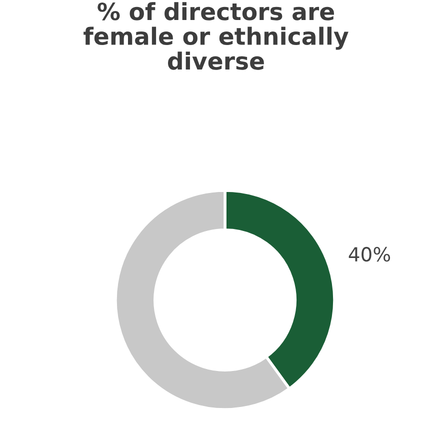 The height and width of the screenshot is (422, 432). I want to click on chart-title: % of directors are female or ethnically diverse, so click(216, 36).